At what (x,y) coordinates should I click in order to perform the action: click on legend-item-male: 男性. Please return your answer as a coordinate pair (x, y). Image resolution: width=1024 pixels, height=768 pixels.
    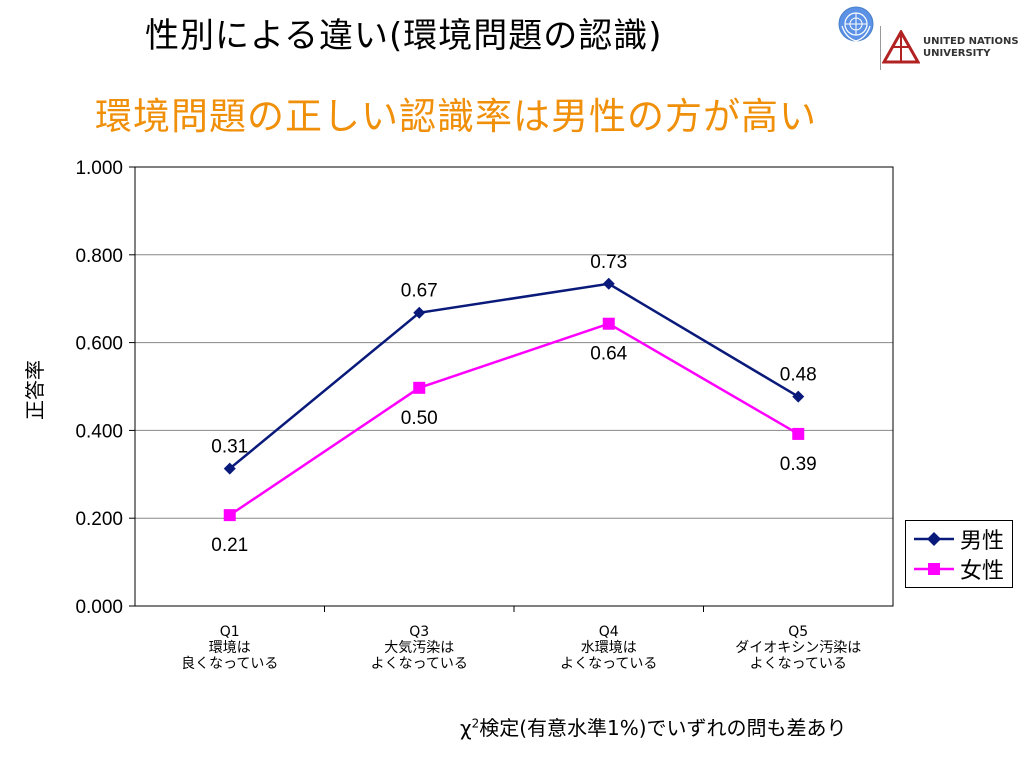
    Looking at the image, I should click on (958, 539).